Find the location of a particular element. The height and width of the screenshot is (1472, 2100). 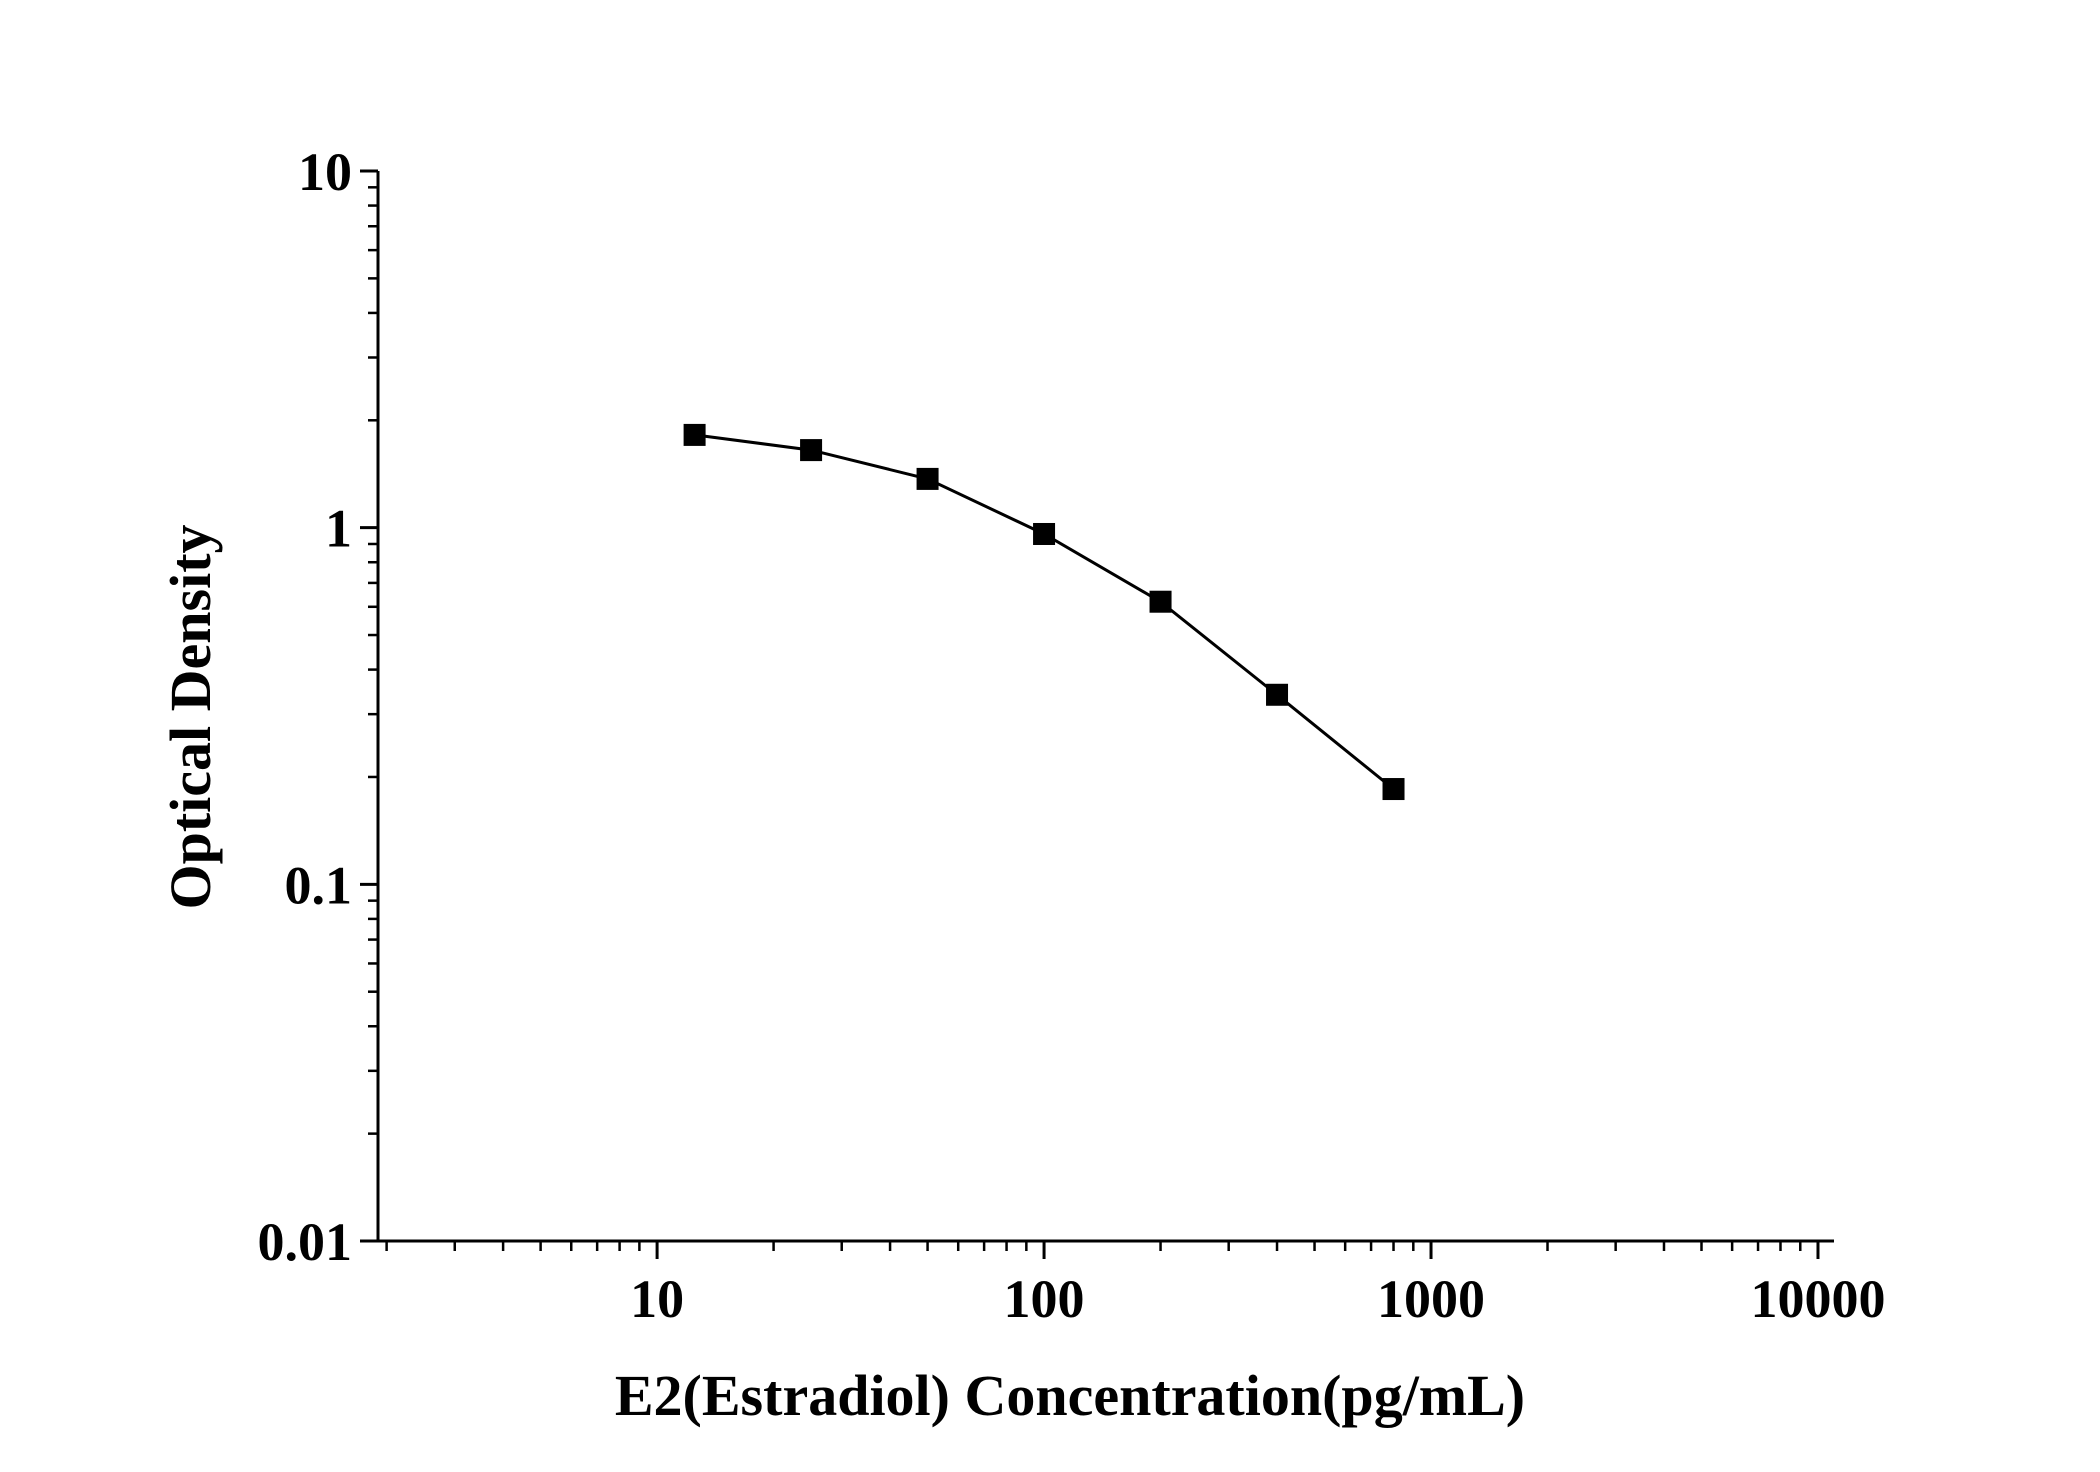

data-series is located at coordinates (1044, 612).